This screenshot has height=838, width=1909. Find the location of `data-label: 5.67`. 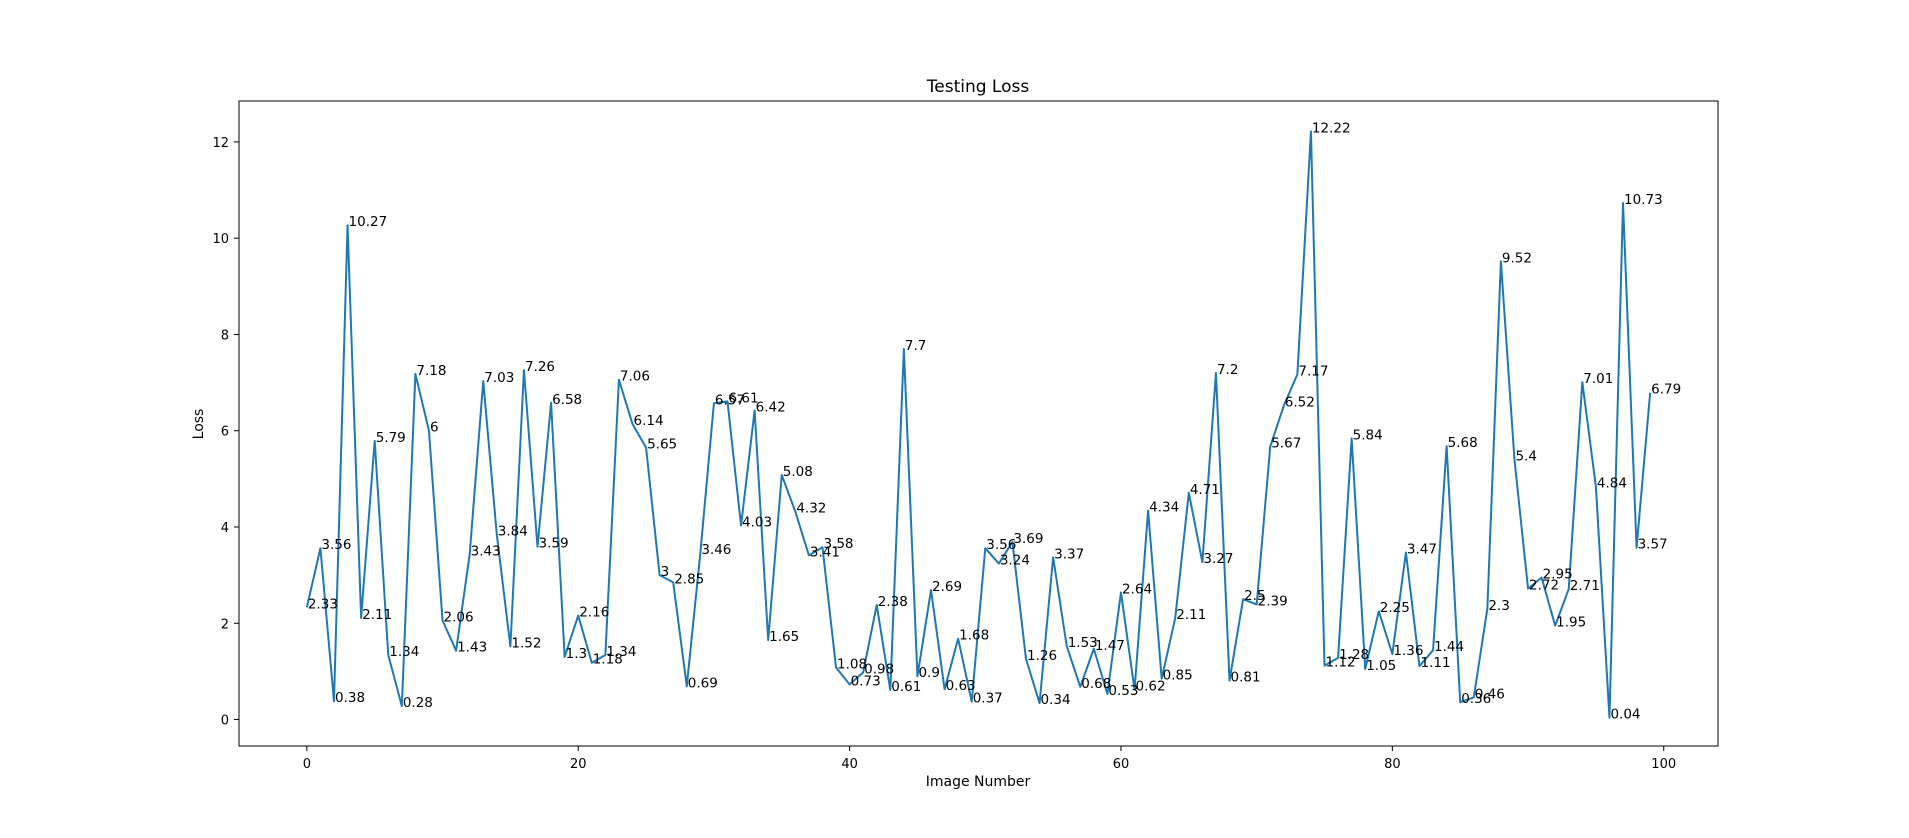

data-label: 5.67 is located at coordinates (1286, 444).